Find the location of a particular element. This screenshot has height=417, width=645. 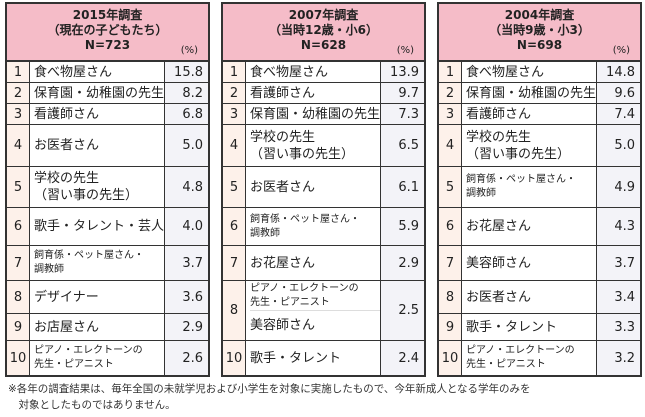

table-row: 4 学校の先生 （習い事の先生） 5.0 is located at coordinates (539, 146).